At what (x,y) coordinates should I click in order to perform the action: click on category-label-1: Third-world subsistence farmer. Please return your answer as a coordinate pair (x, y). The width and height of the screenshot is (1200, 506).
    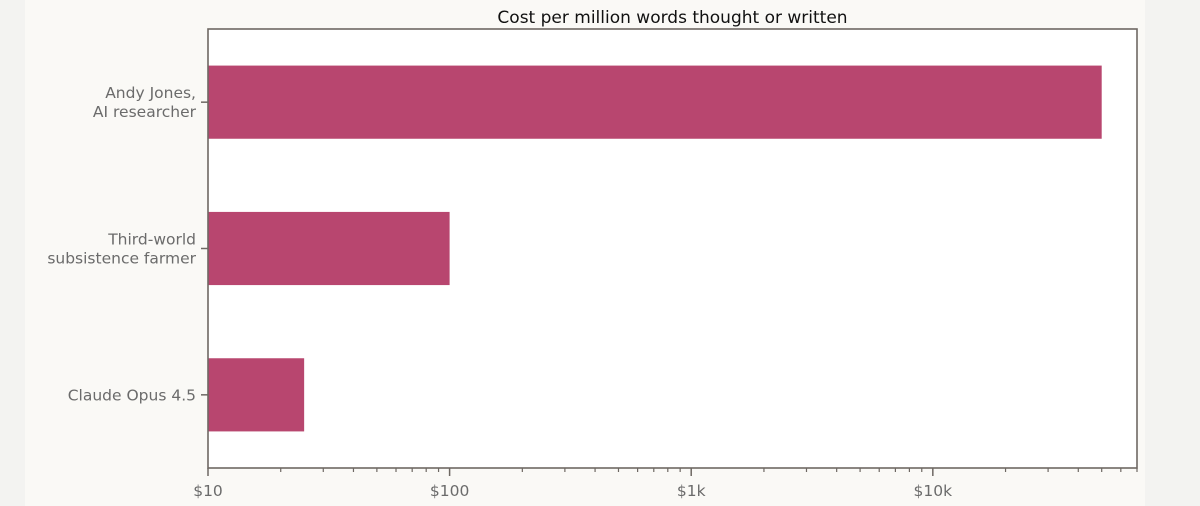
    Looking at the image, I should click on (121, 249).